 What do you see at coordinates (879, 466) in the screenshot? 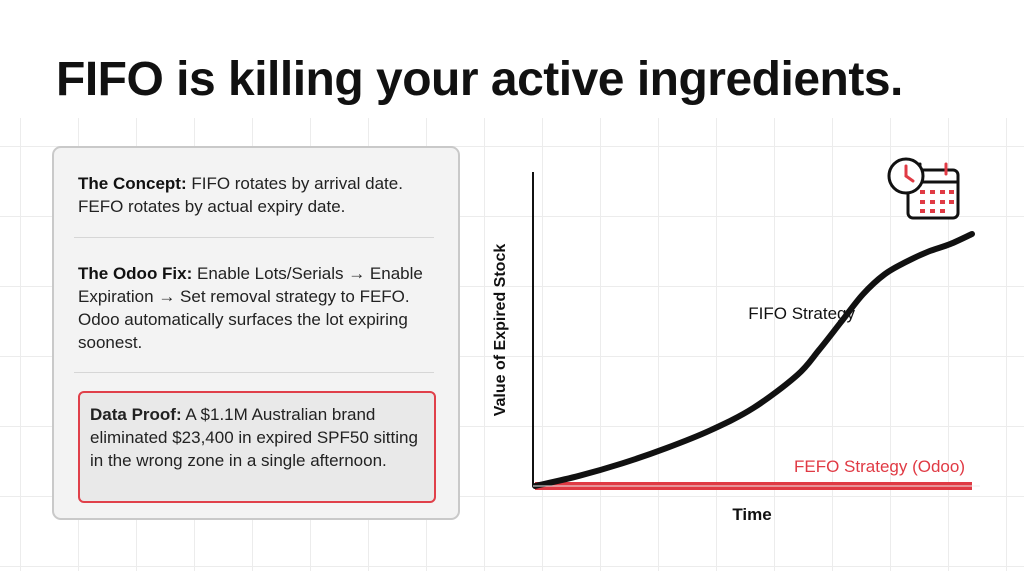
I see `fefo-series-label: FEFO Strategy (Odoo)` at bounding box center [879, 466].